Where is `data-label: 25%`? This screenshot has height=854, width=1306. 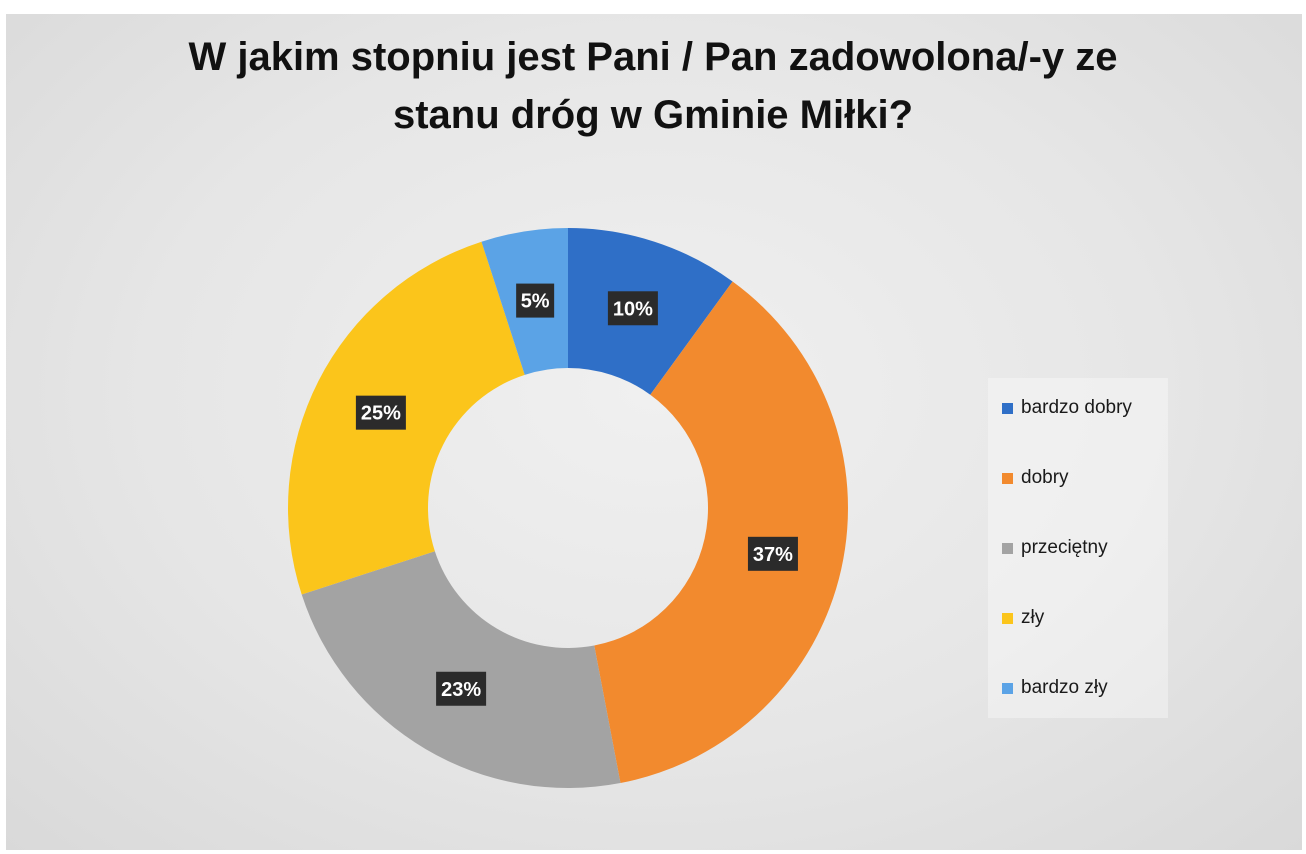 data-label: 25% is located at coordinates (380, 412).